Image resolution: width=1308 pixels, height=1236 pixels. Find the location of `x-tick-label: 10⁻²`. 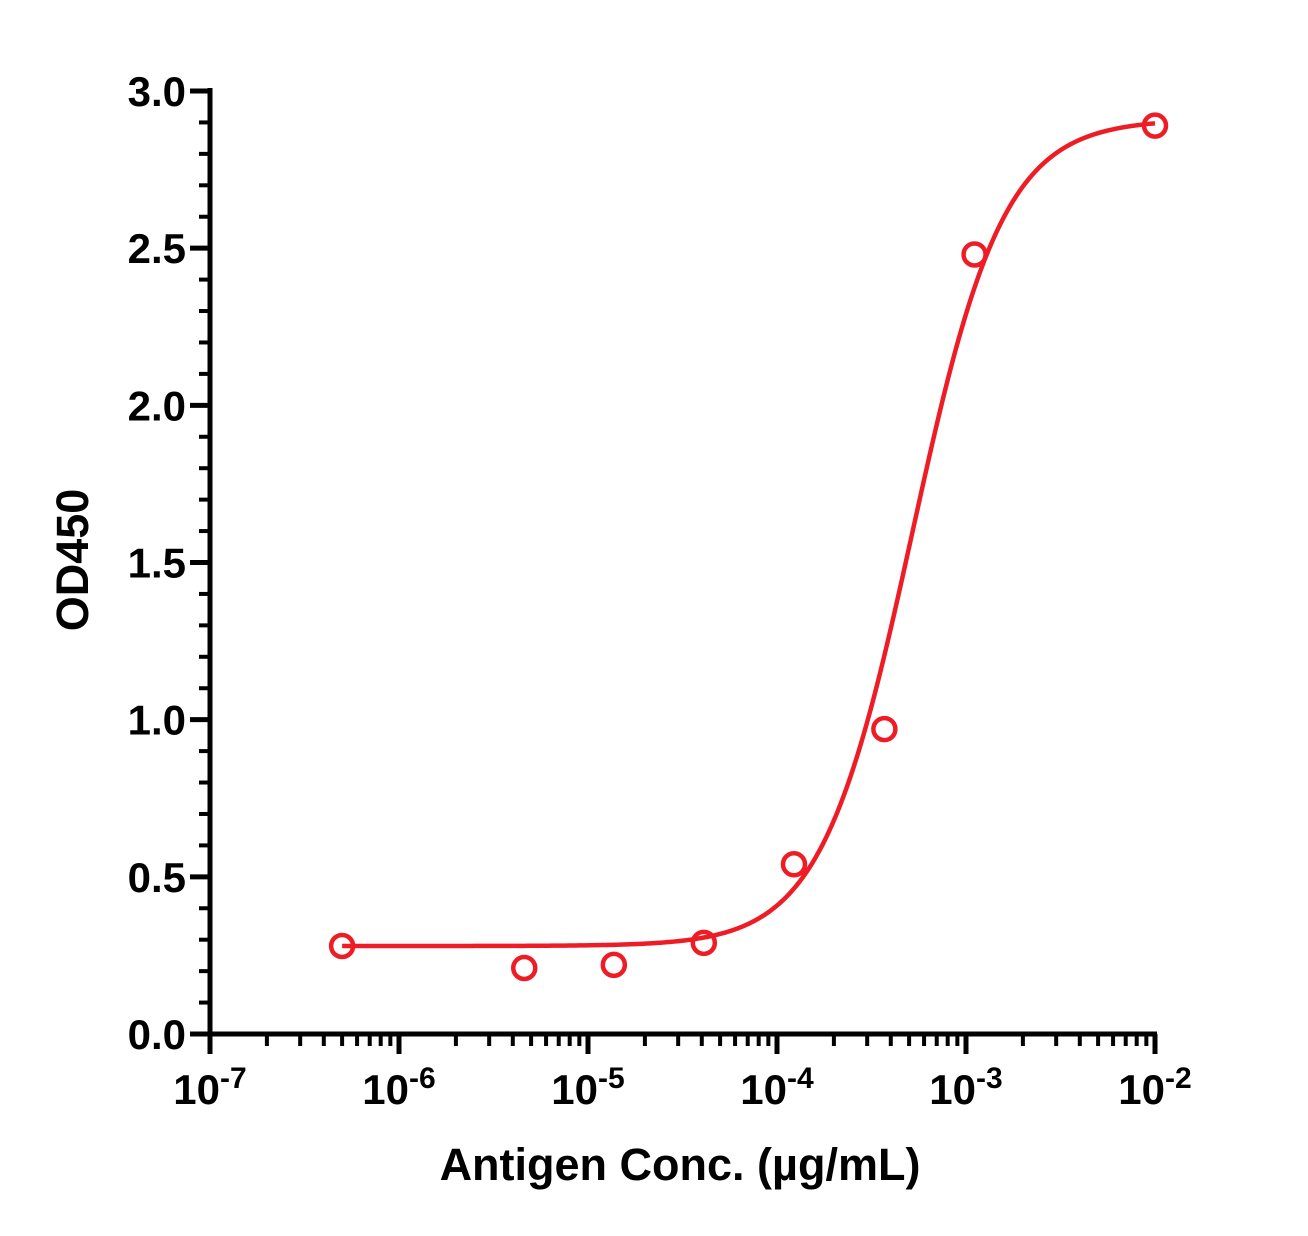

x-tick-label: 10⁻² is located at coordinates (1154, 1087).